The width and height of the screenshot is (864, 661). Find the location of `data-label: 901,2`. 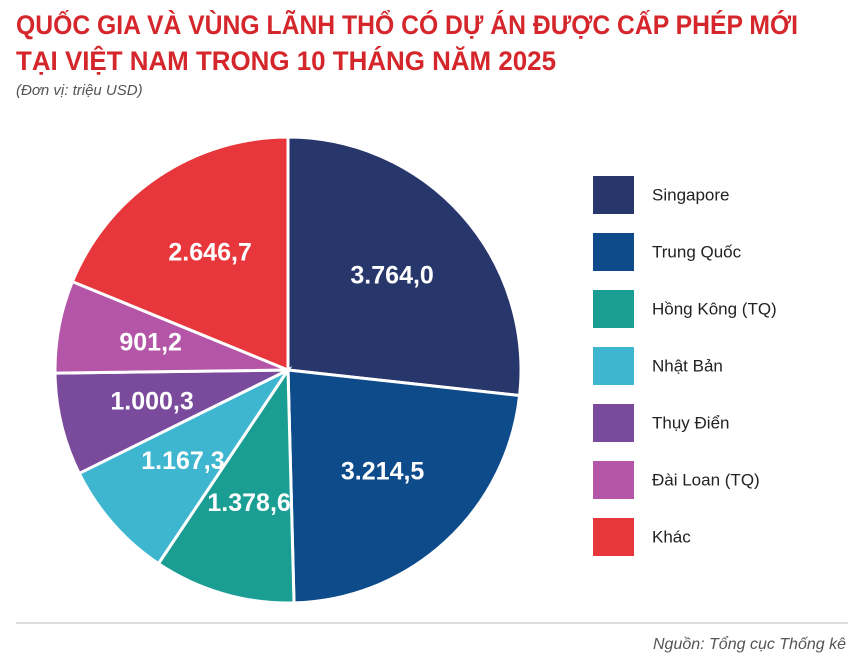

data-label: 901,2 is located at coordinates (150, 342).